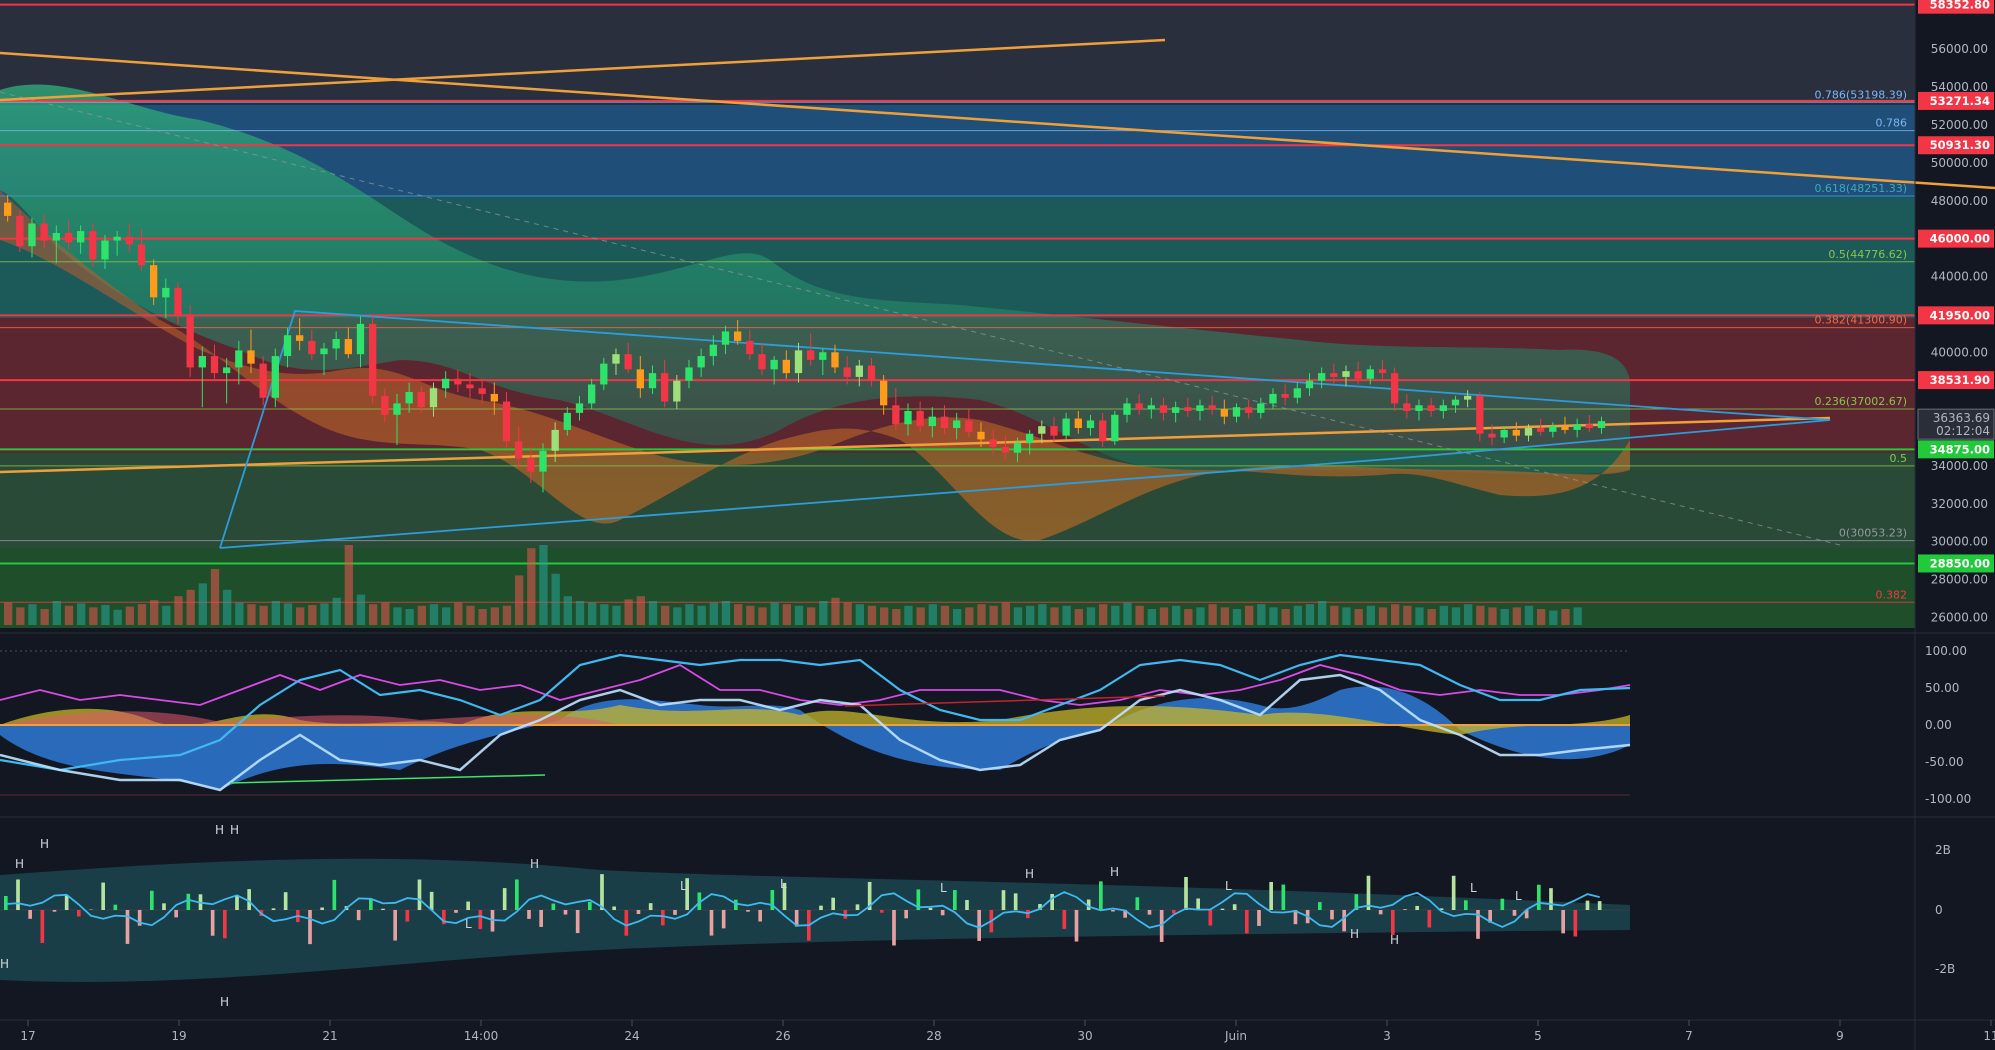 Image resolution: width=1995 pixels, height=1050 pixels. I want to click on hist-tick: 0, so click(1939, 910).